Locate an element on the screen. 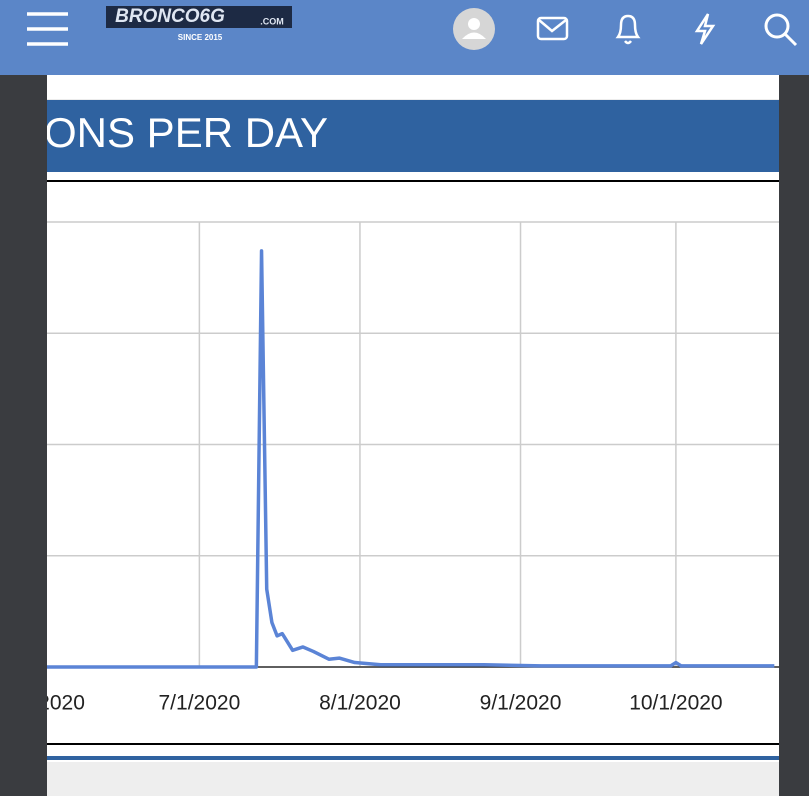 The height and width of the screenshot is (801, 809). alerts-button is located at coordinates (628, 29).